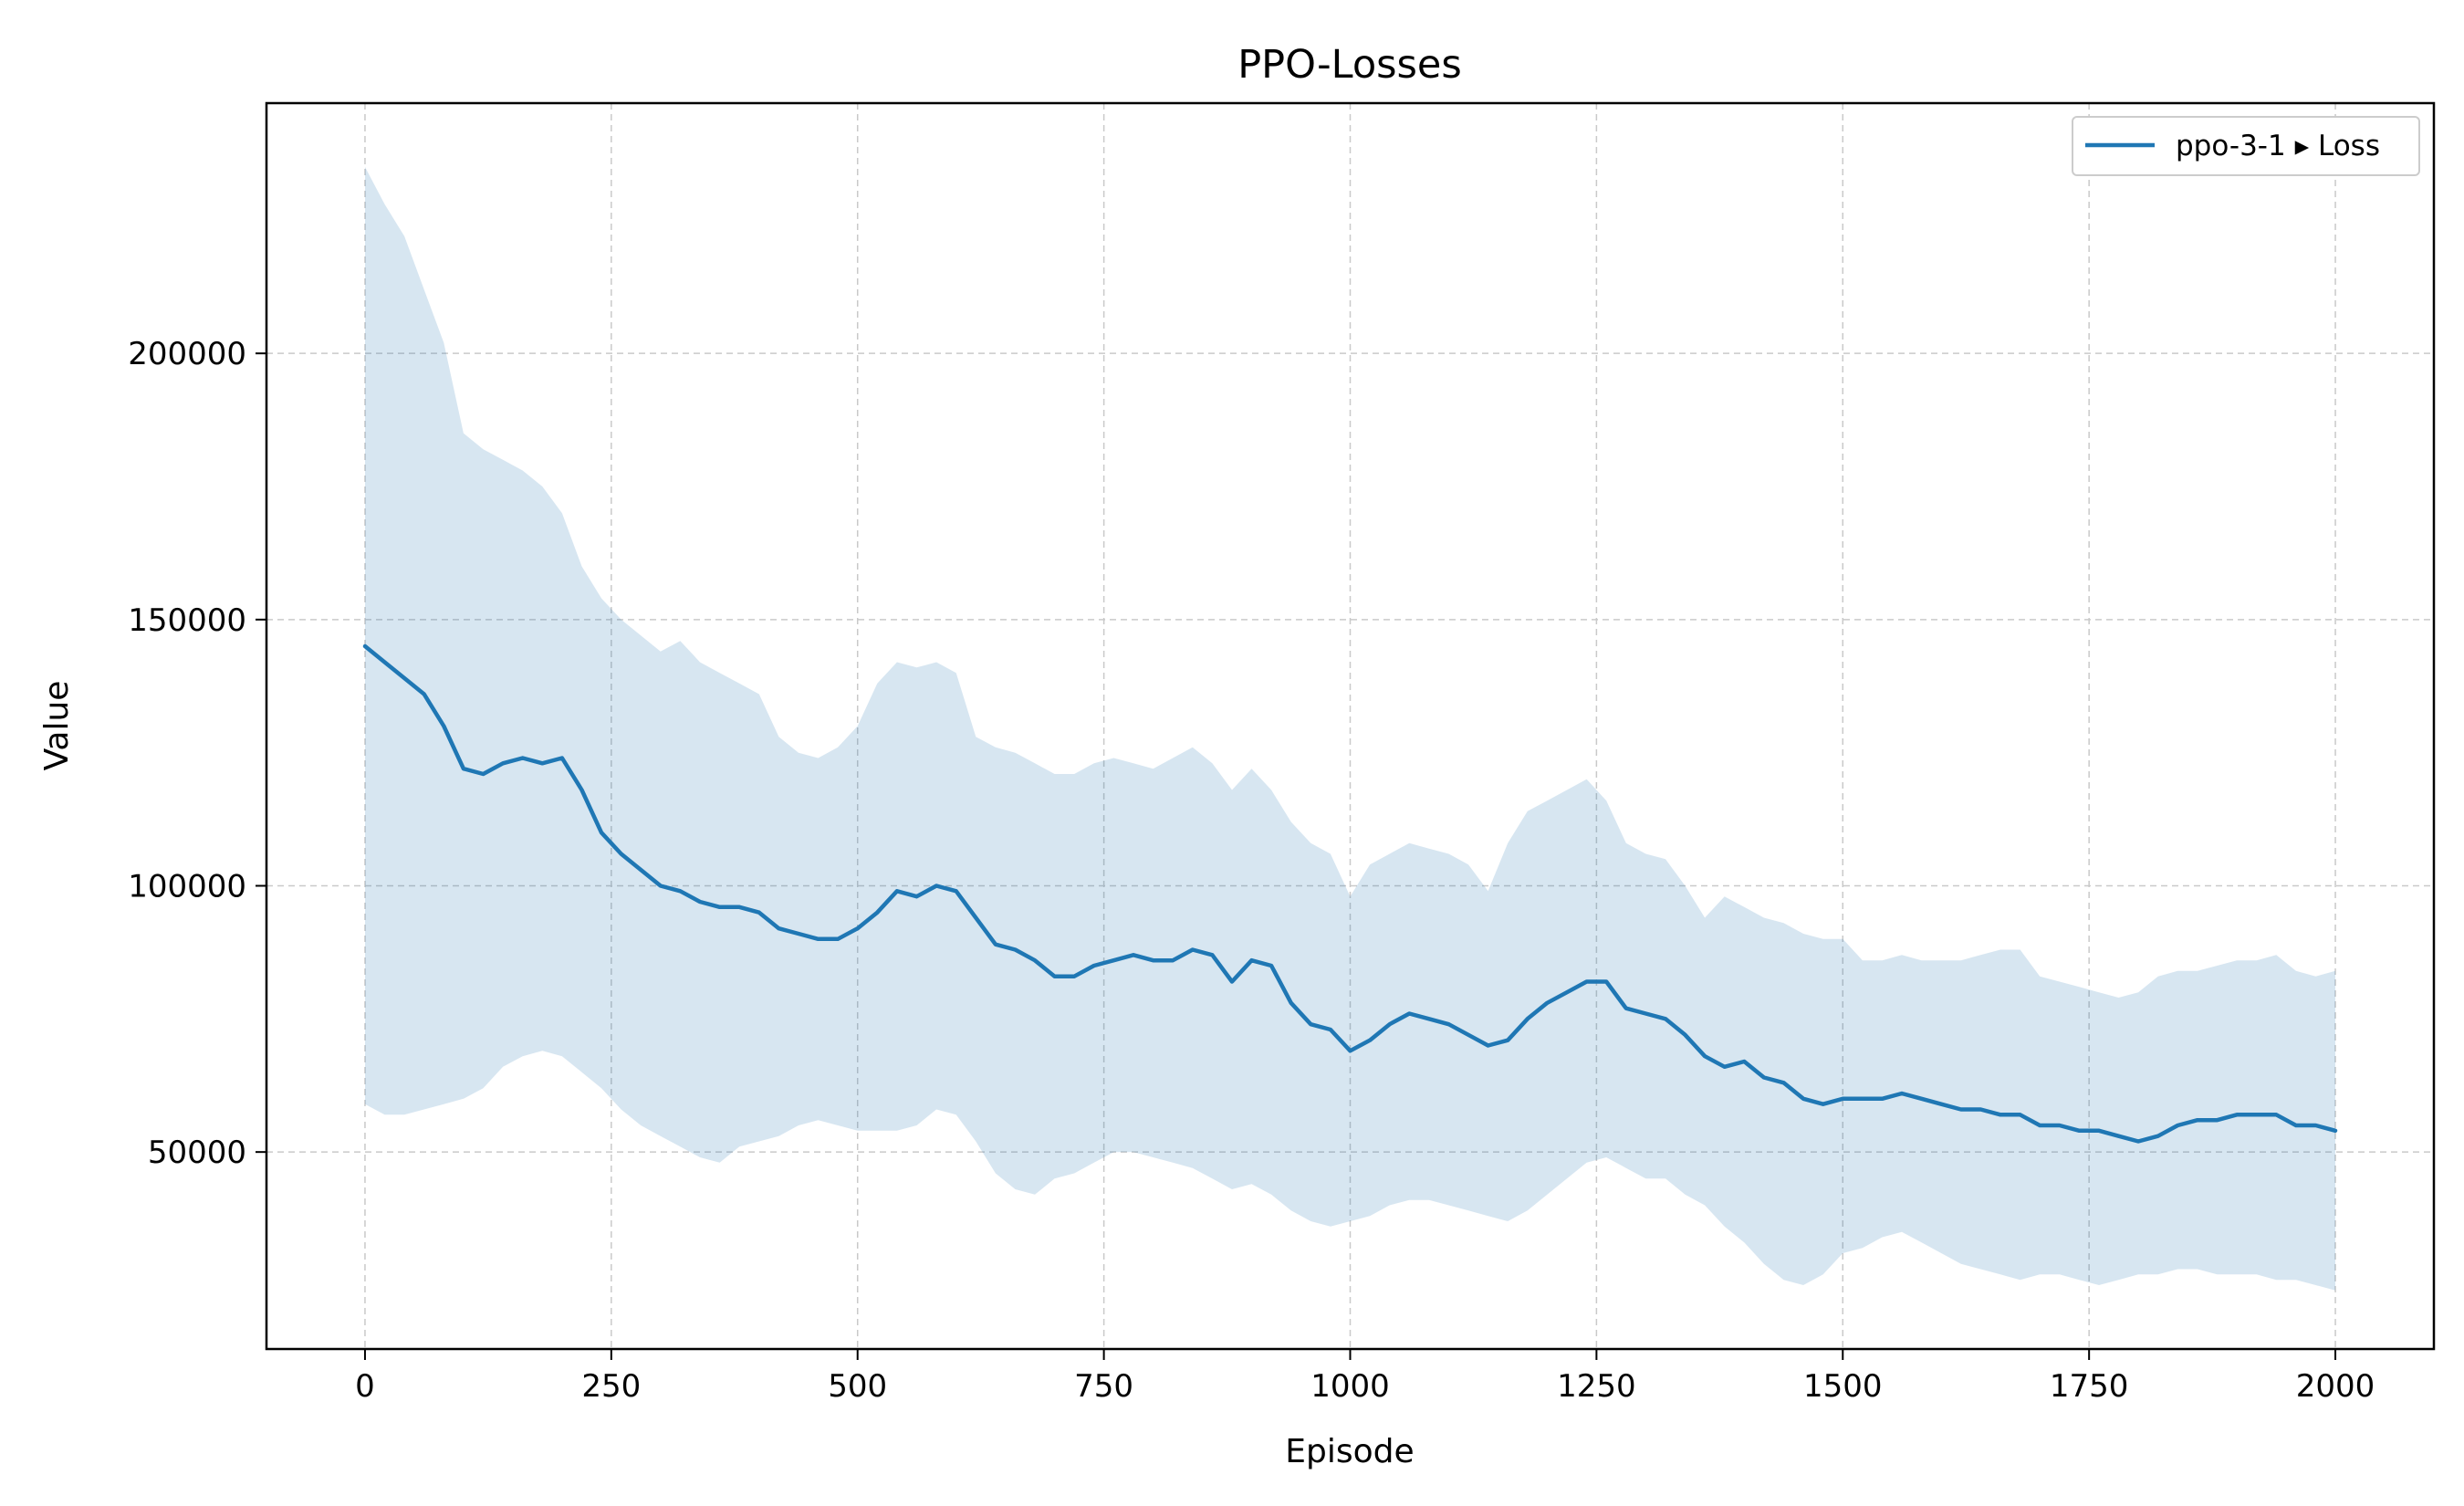  What do you see at coordinates (611, 1386) in the screenshot?
I see `x-tick-label: 250` at bounding box center [611, 1386].